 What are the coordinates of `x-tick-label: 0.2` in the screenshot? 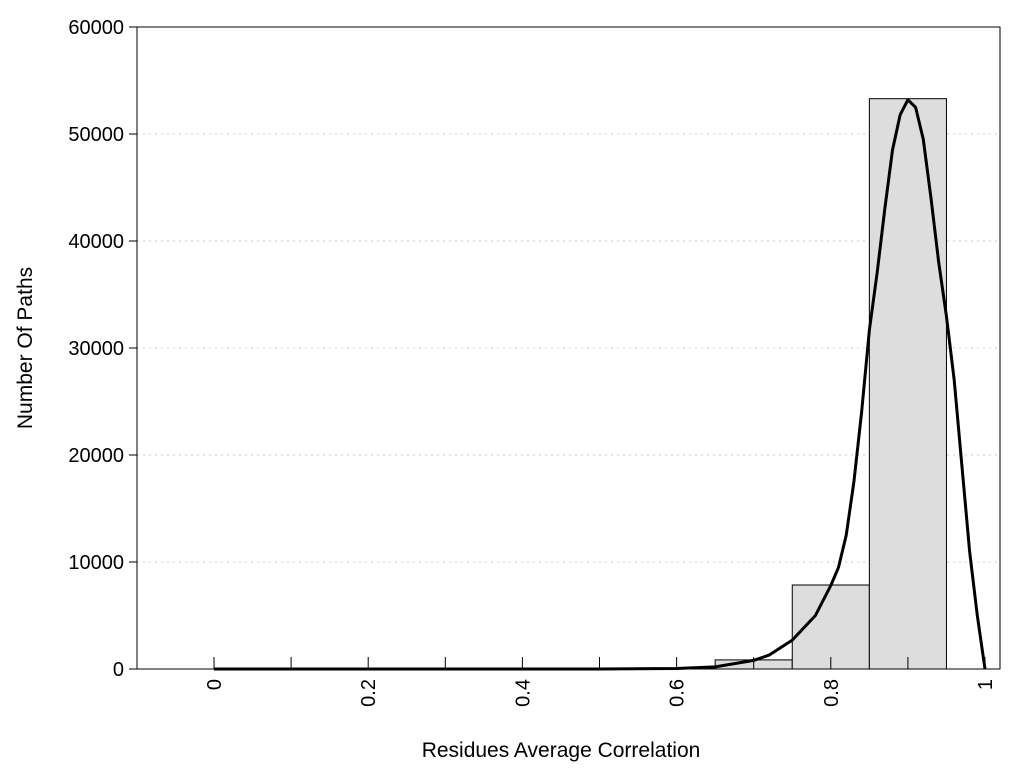 It's located at (369, 693).